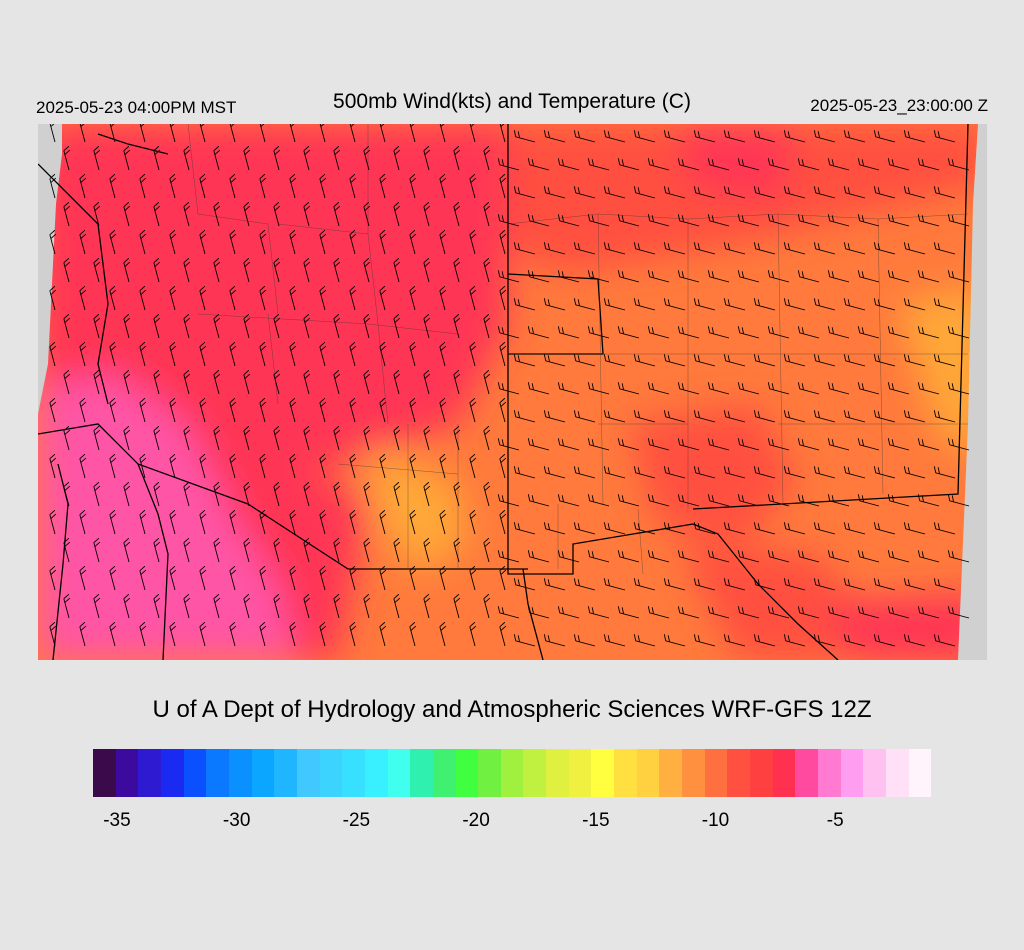  What do you see at coordinates (73, 284) in the screenshot?
I see `border-line` at bounding box center [73, 284].